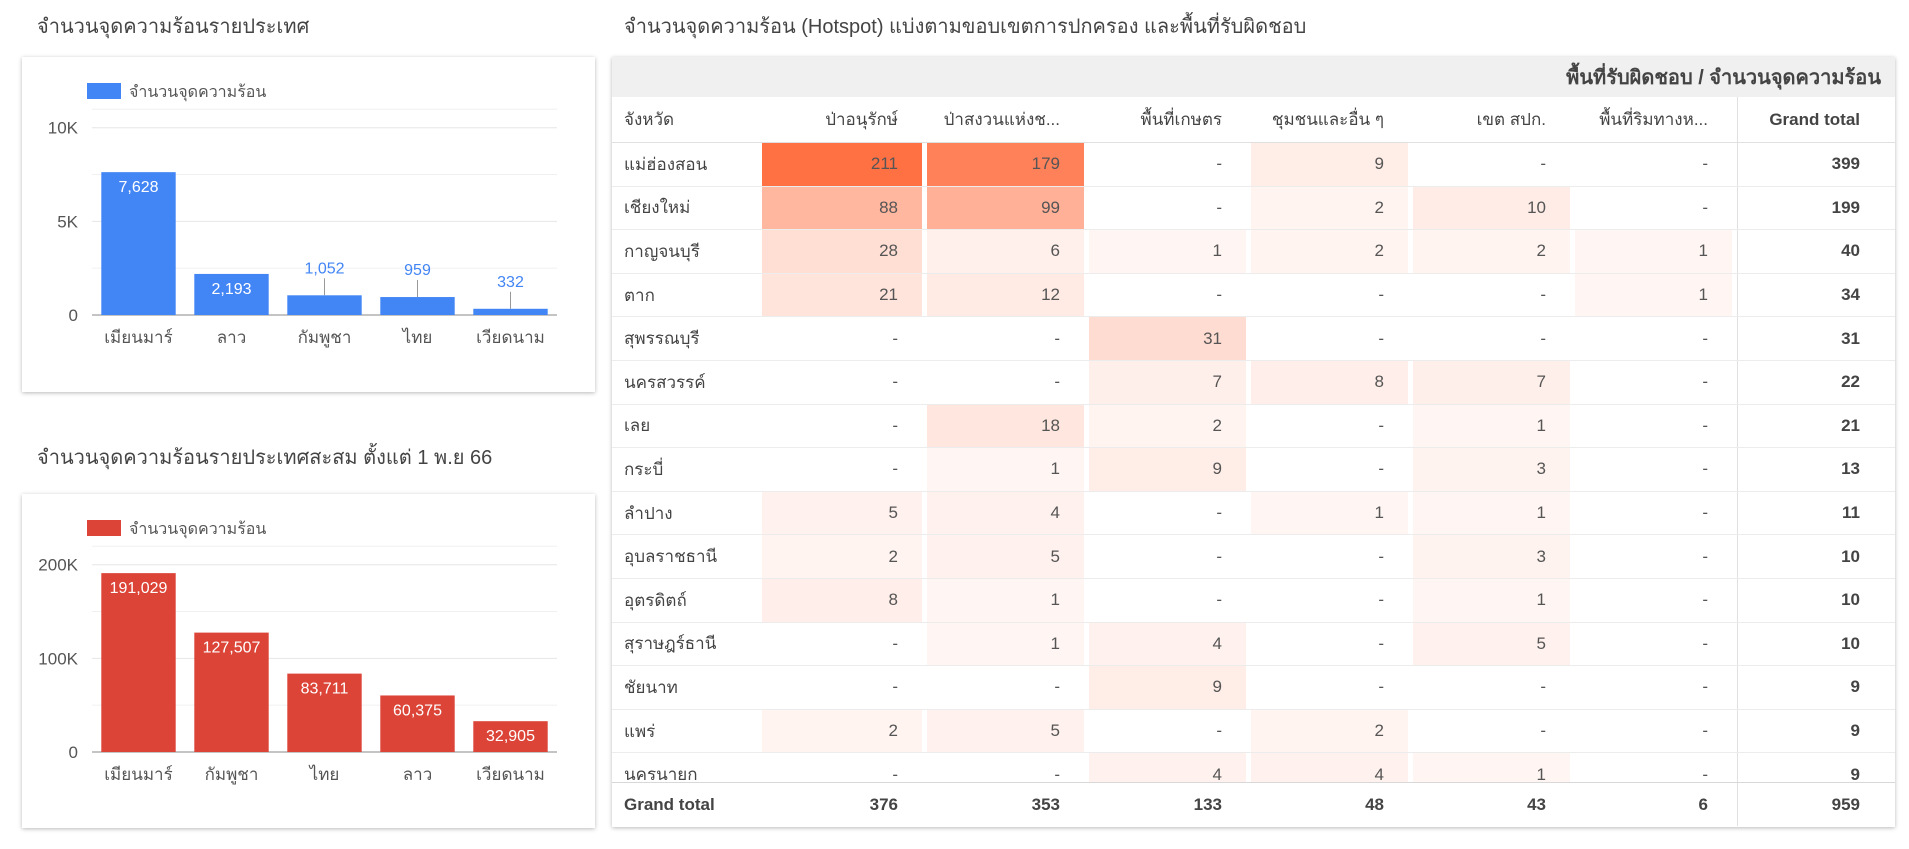 Image resolution: width=1909 pixels, height=849 pixels. Describe the element at coordinates (1809, 600) in the screenshot. I see `row-total-cell: 10` at that location.